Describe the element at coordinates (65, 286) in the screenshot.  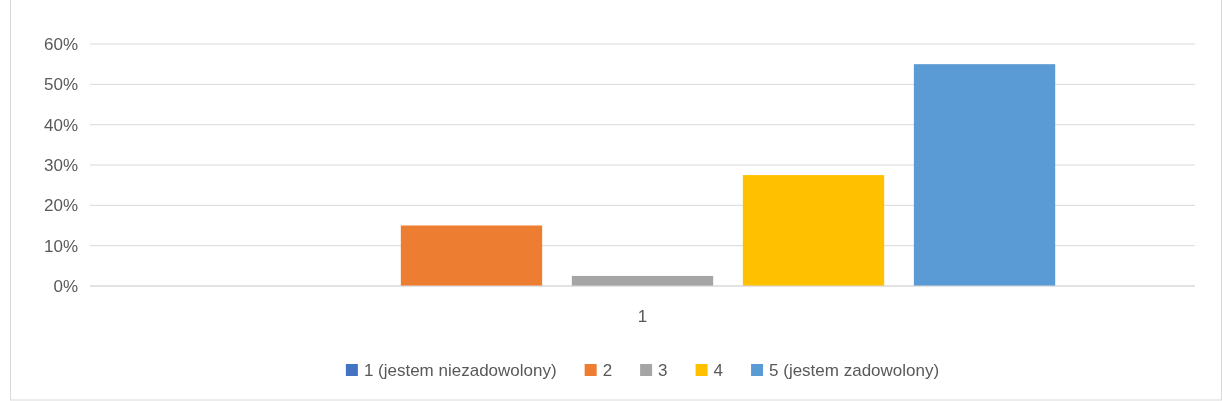
I see `y-tick-label: 0%` at that location.